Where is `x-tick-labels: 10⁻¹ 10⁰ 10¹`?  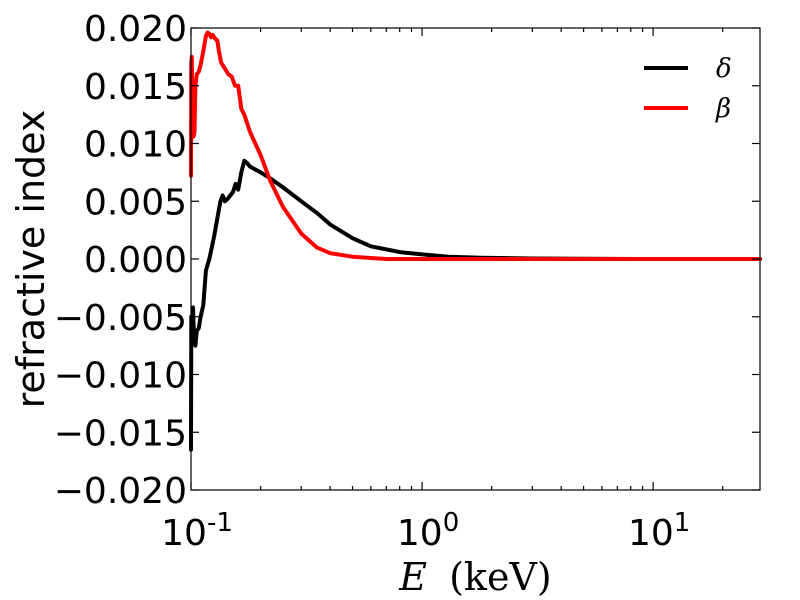 x-tick-labels: 10⁻¹ 10⁰ 10¹ is located at coordinates (425, 531).